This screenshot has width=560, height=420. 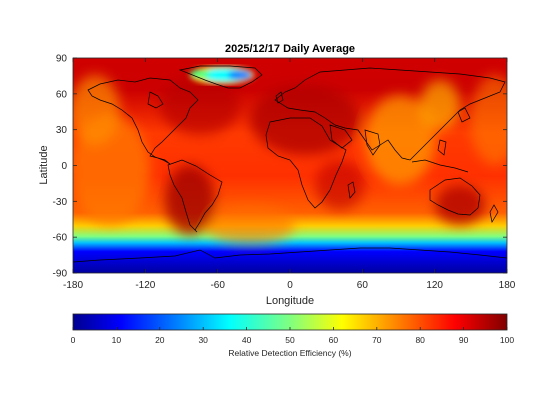 What do you see at coordinates (377, 340) in the screenshot?
I see `colorbar-tick-label: 70` at bounding box center [377, 340].